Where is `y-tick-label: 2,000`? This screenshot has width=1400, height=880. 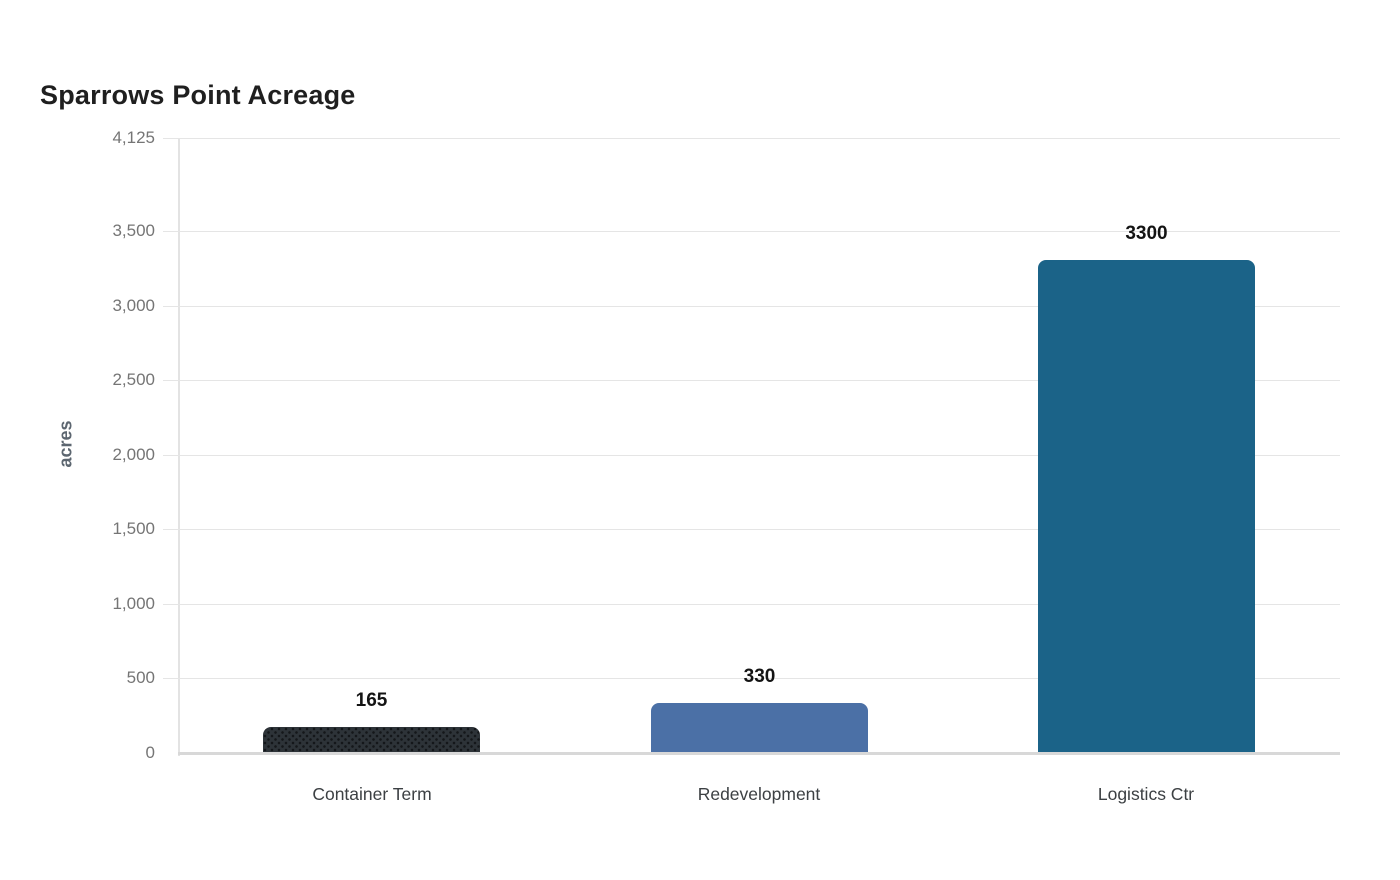 y-tick-label: 2,000 is located at coordinates (133, 454).